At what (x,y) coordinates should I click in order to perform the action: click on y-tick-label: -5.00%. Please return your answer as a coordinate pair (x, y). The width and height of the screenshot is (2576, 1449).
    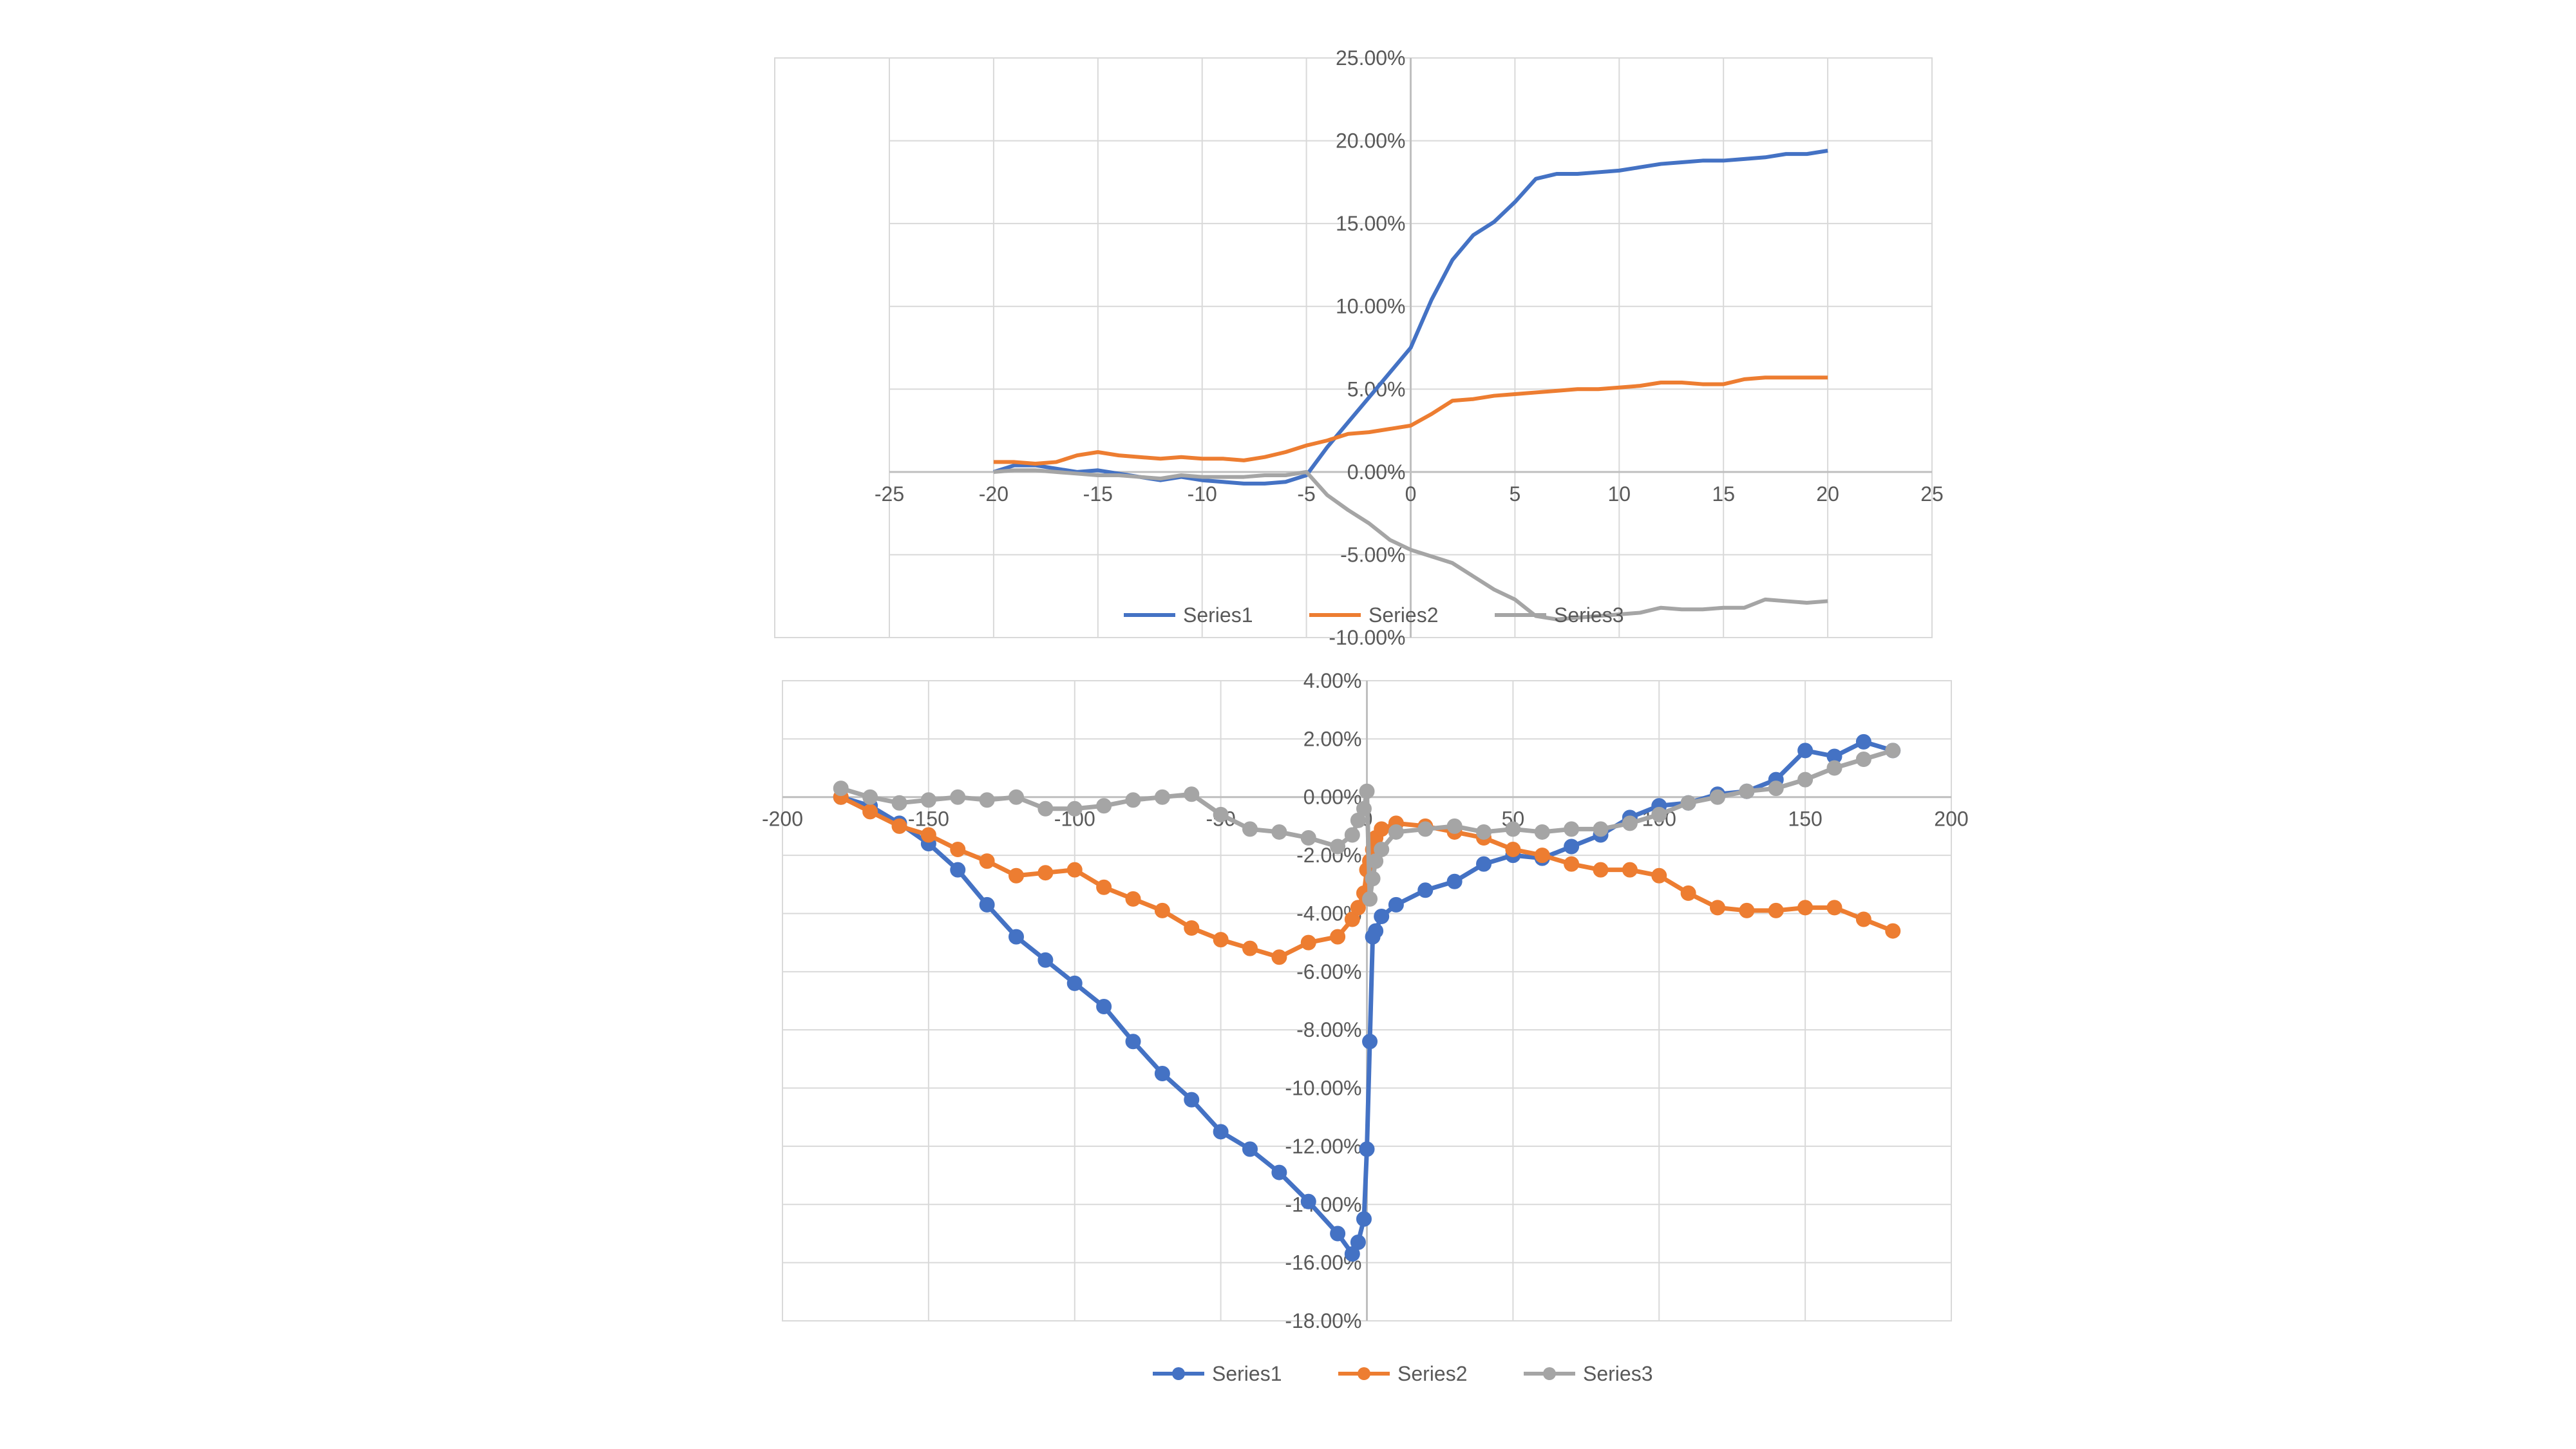
    Looking at the image, I should click on (1372, 554).